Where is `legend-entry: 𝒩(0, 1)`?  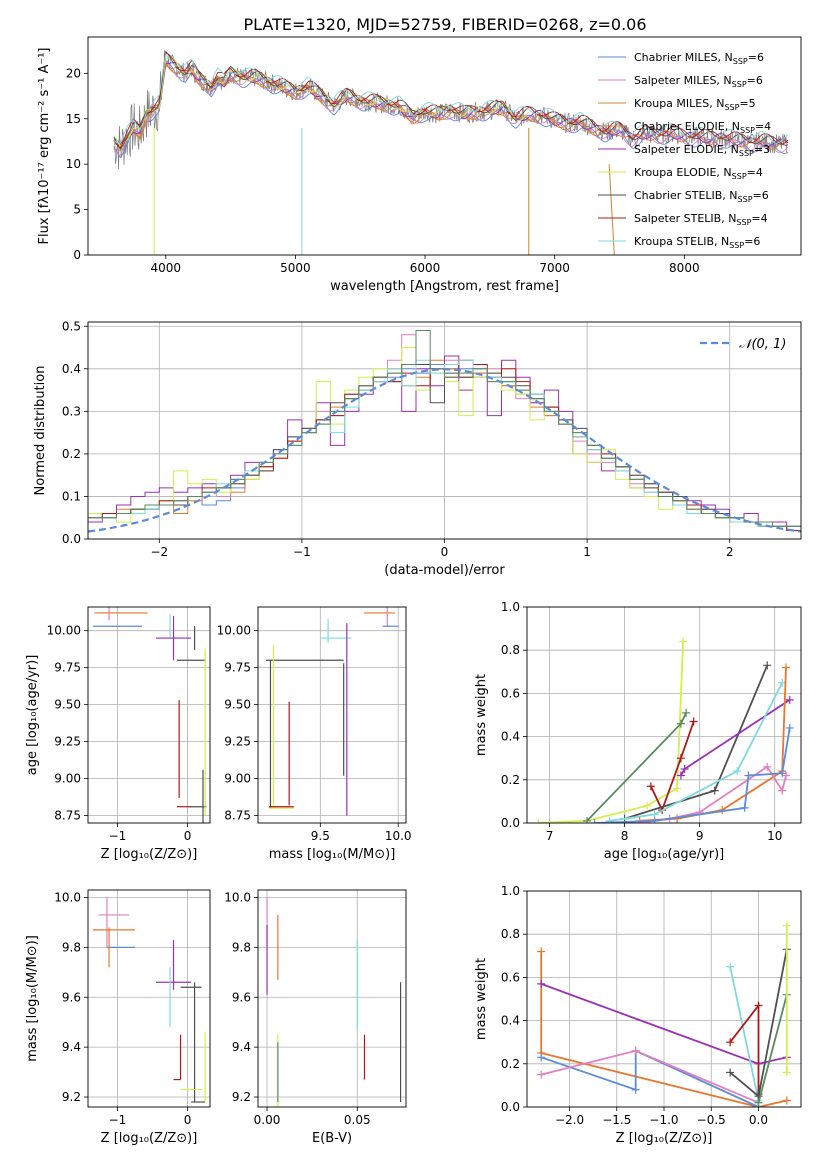 legend-entry: 𝒩(0, 1) is located at coordinates (762, 344).